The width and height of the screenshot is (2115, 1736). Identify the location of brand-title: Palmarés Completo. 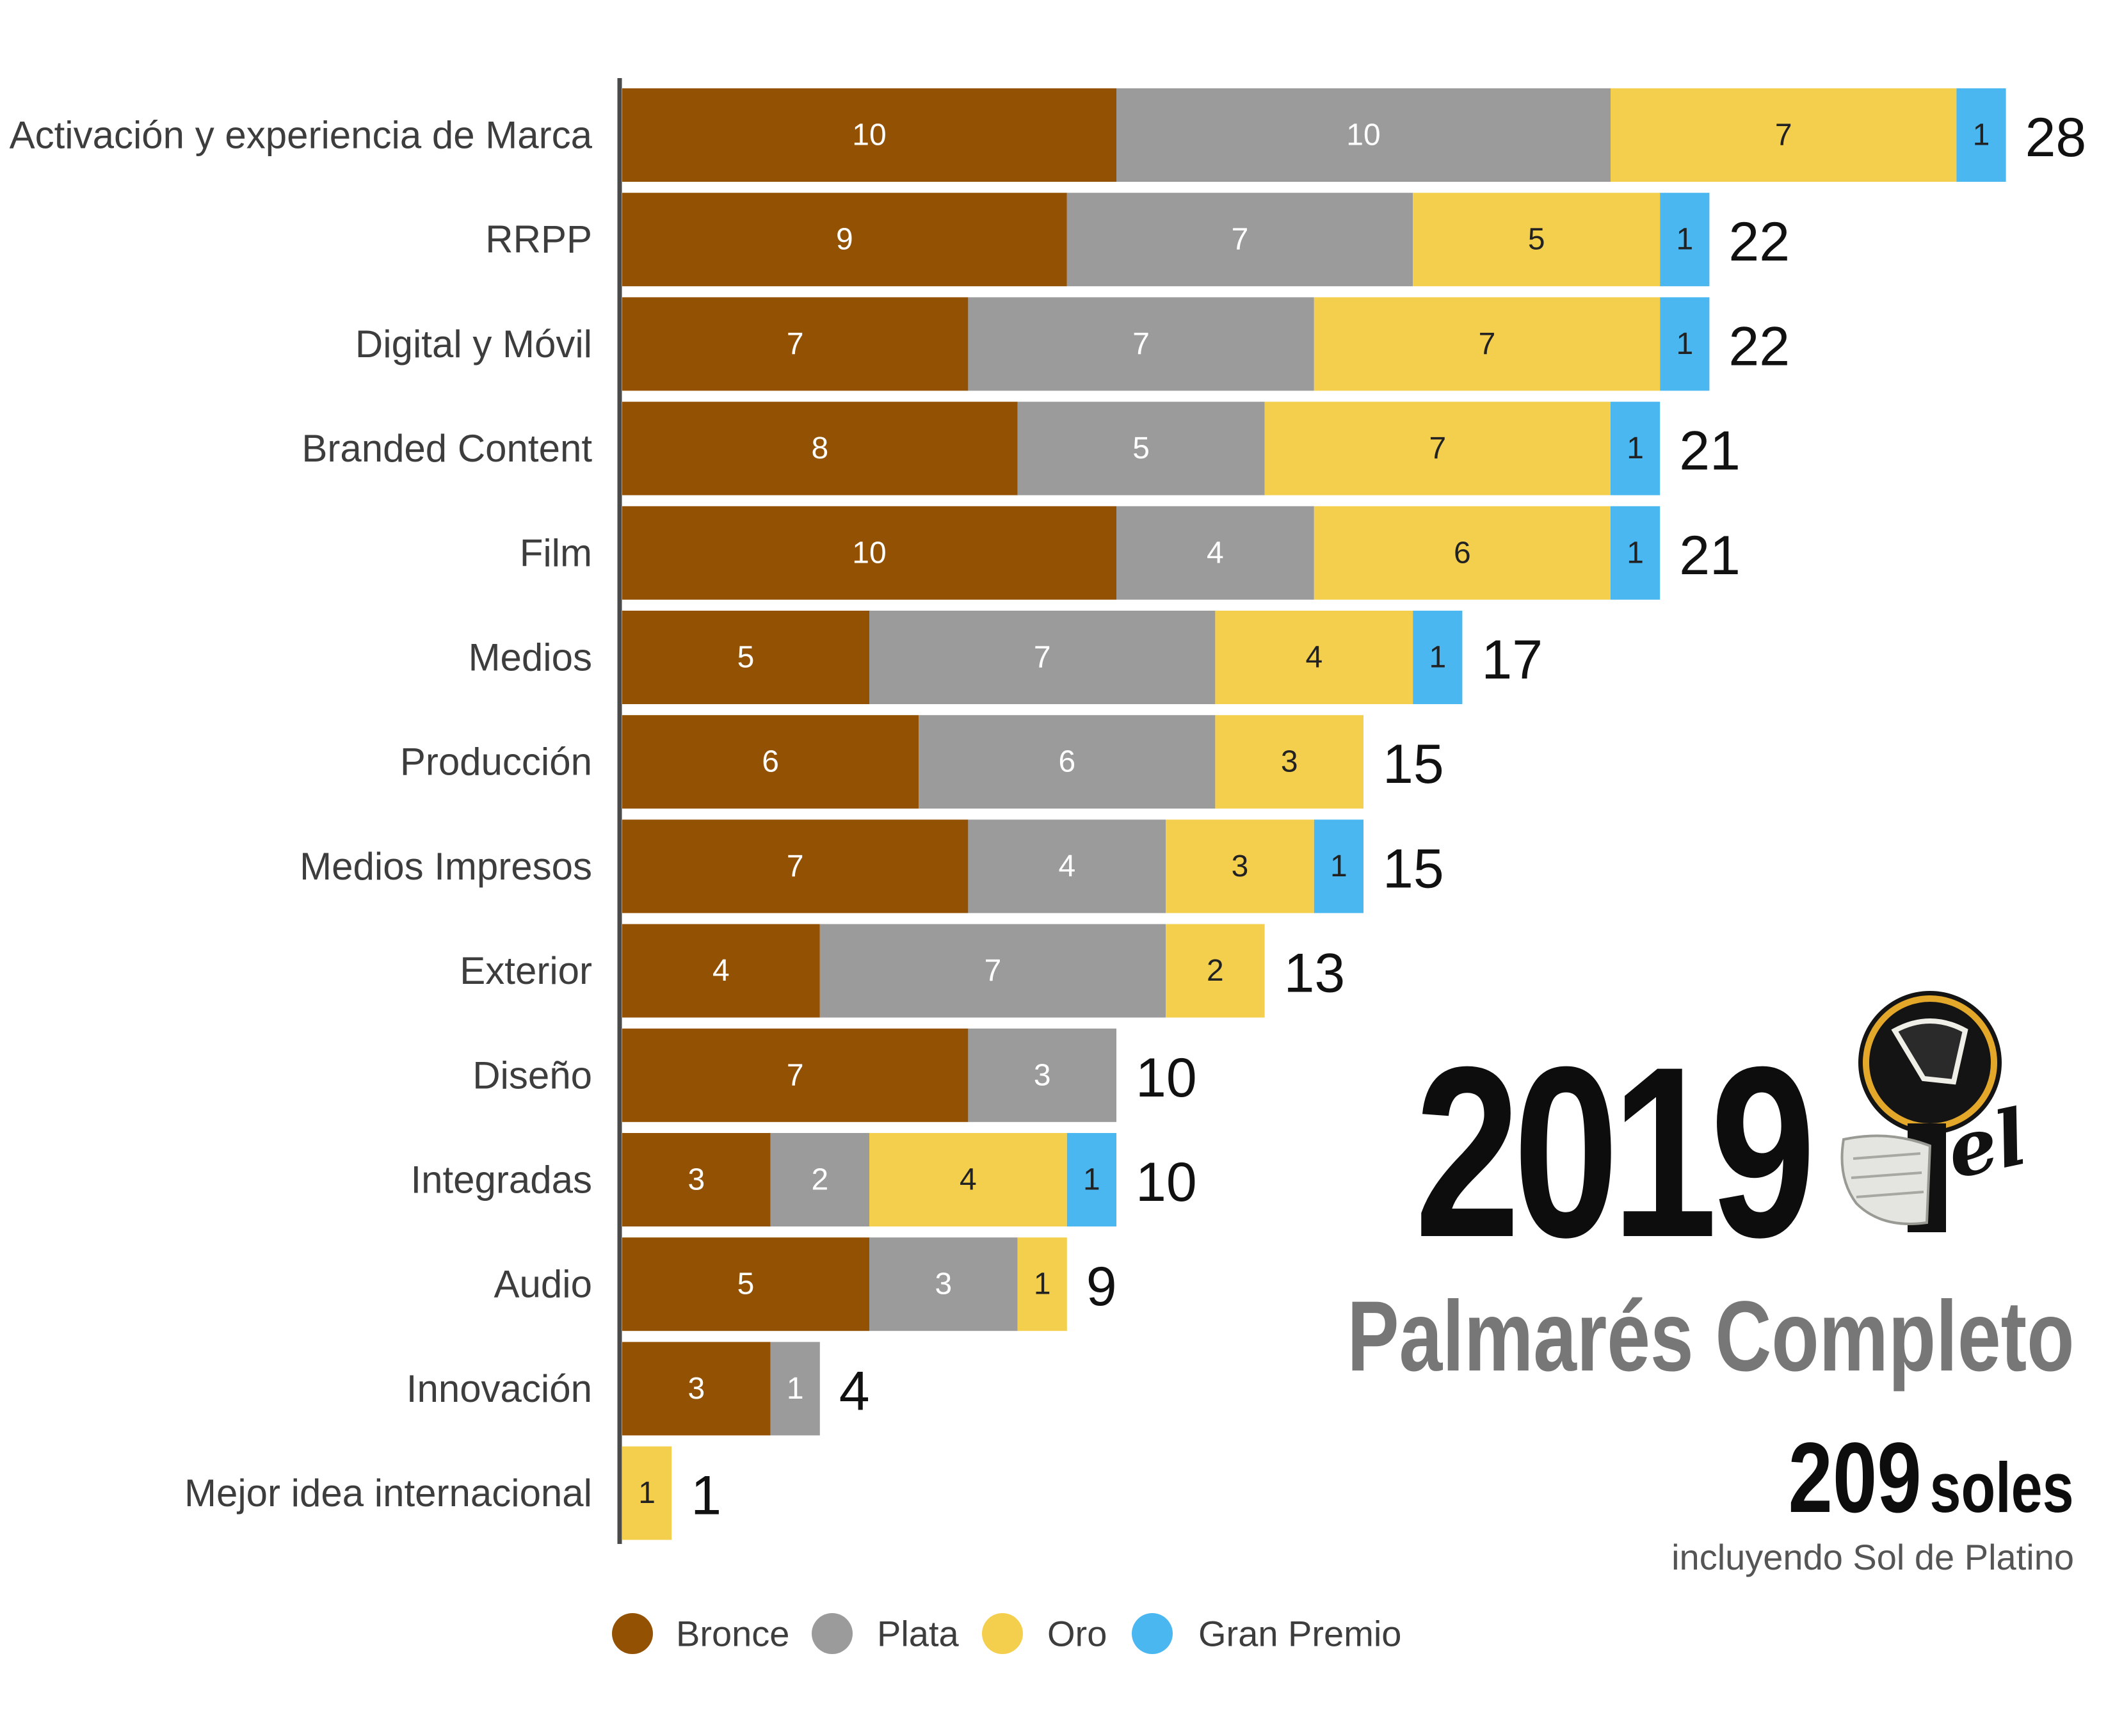
(1710, 1337).